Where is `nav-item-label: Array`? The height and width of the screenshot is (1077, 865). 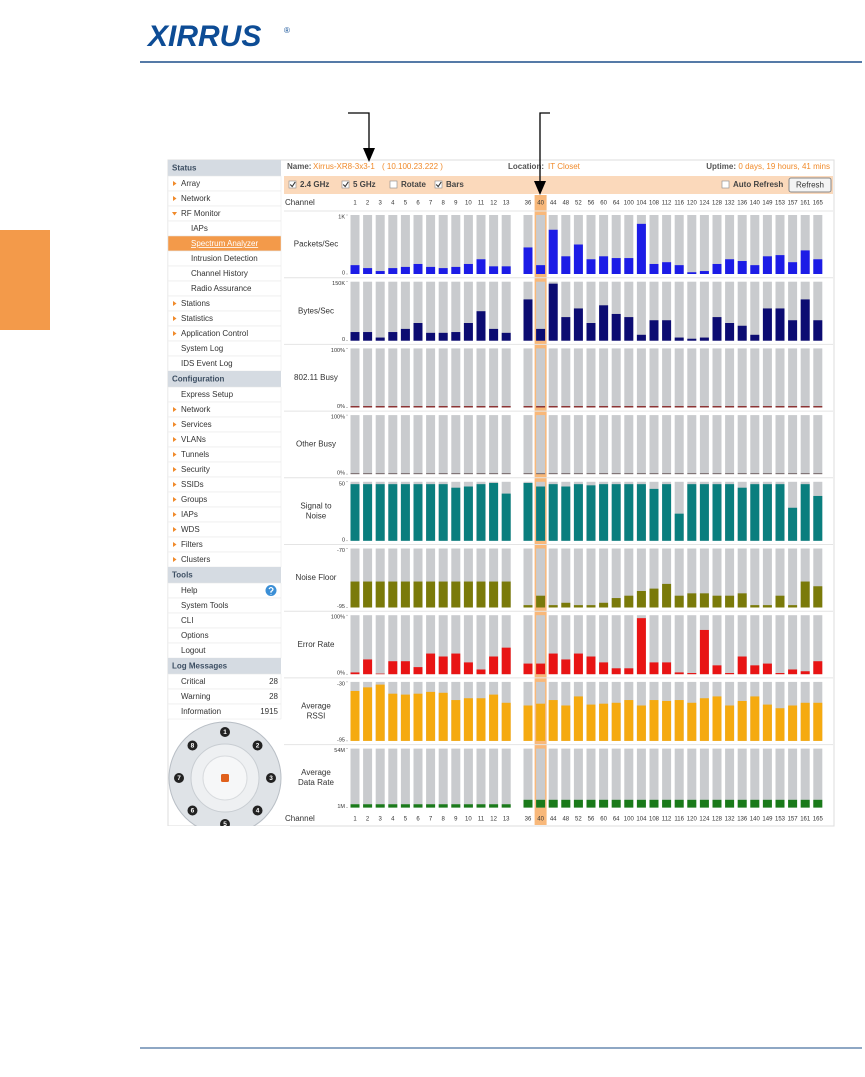 nav-item-label: Array is located at coordinates (190, 183).